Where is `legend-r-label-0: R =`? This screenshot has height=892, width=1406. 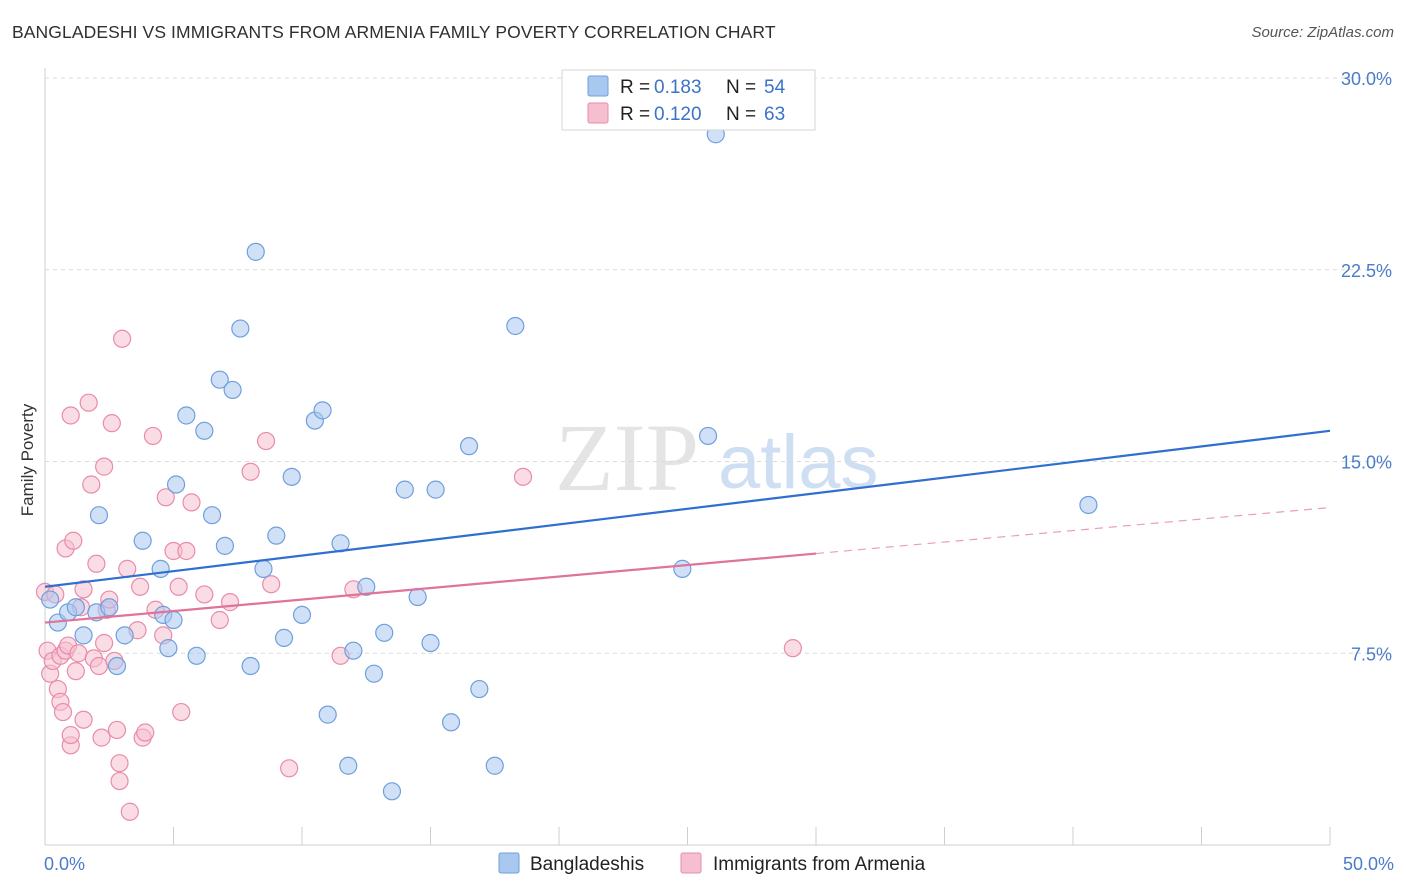
legend-r-label-0: R = is located at coordinates (635, 87).